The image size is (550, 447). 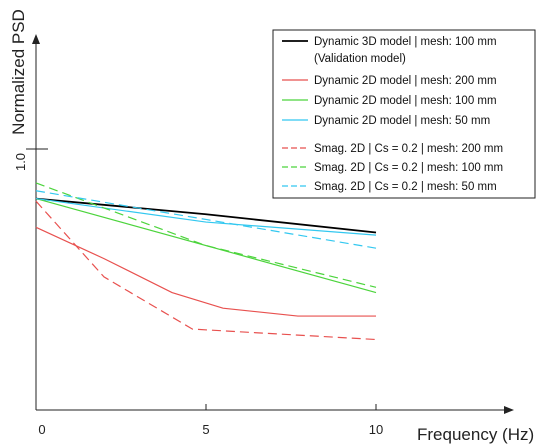 I want to click on y-axis-title: Normalized PSD, so click(x=18, y=72).